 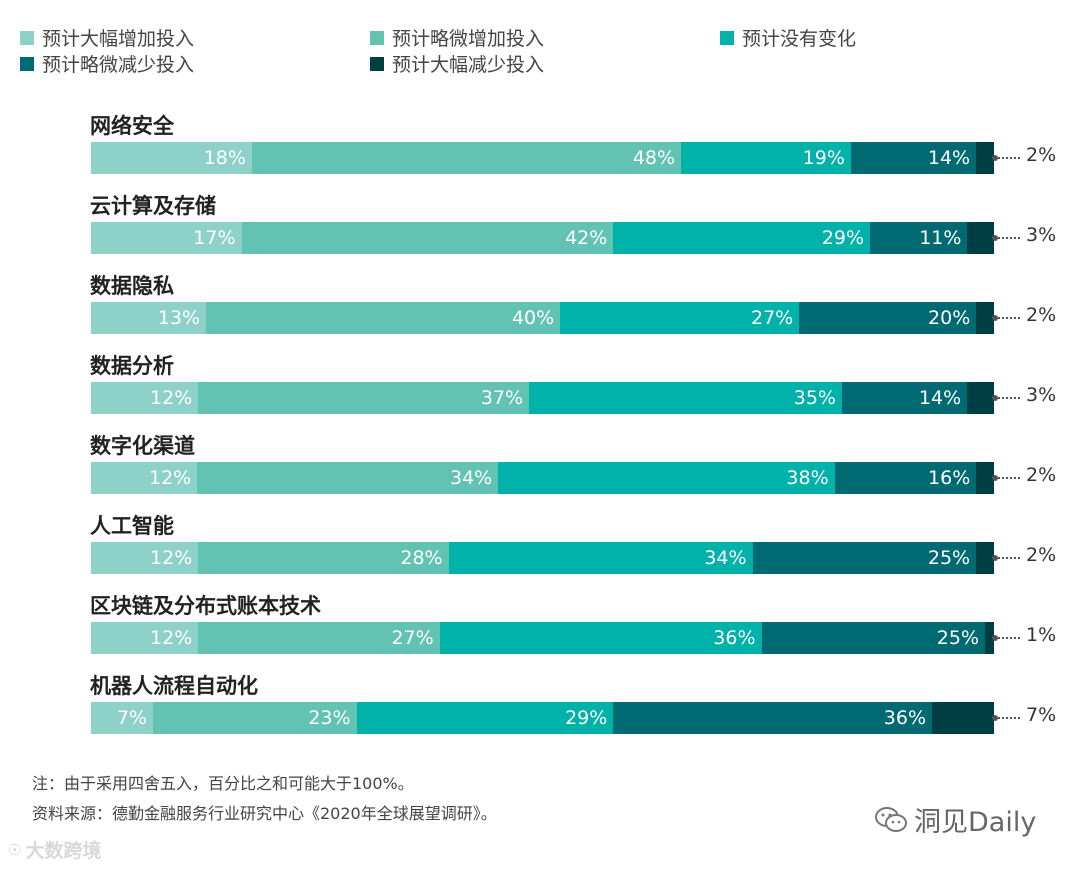 I want to click on legend-item-1: 预计略微增加投入, so click(x=457, y=37).